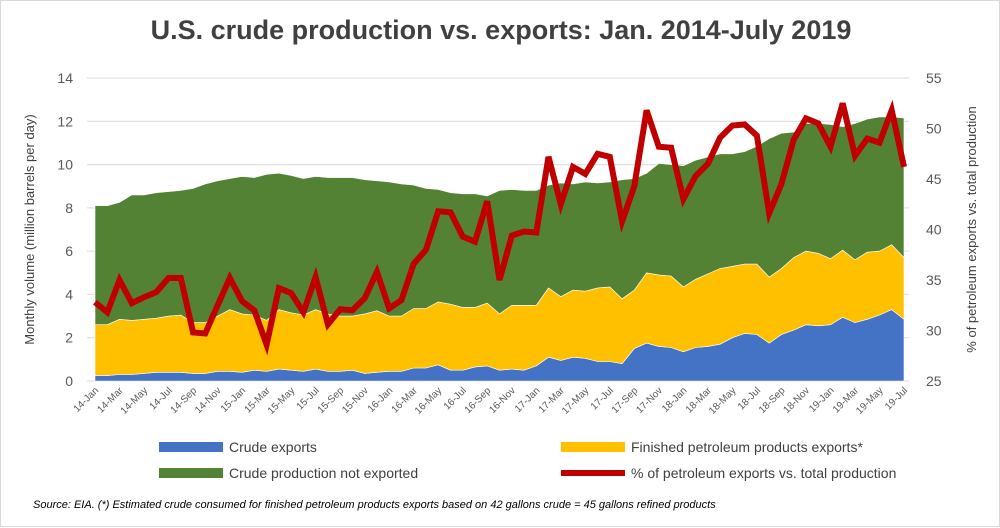 The width and height of the screenshot is (1000, 528). What do you see at coordinates (722, 400) in the screenshot?
I see `x-tick-label: 18-May` at bounding box center [722, 400].